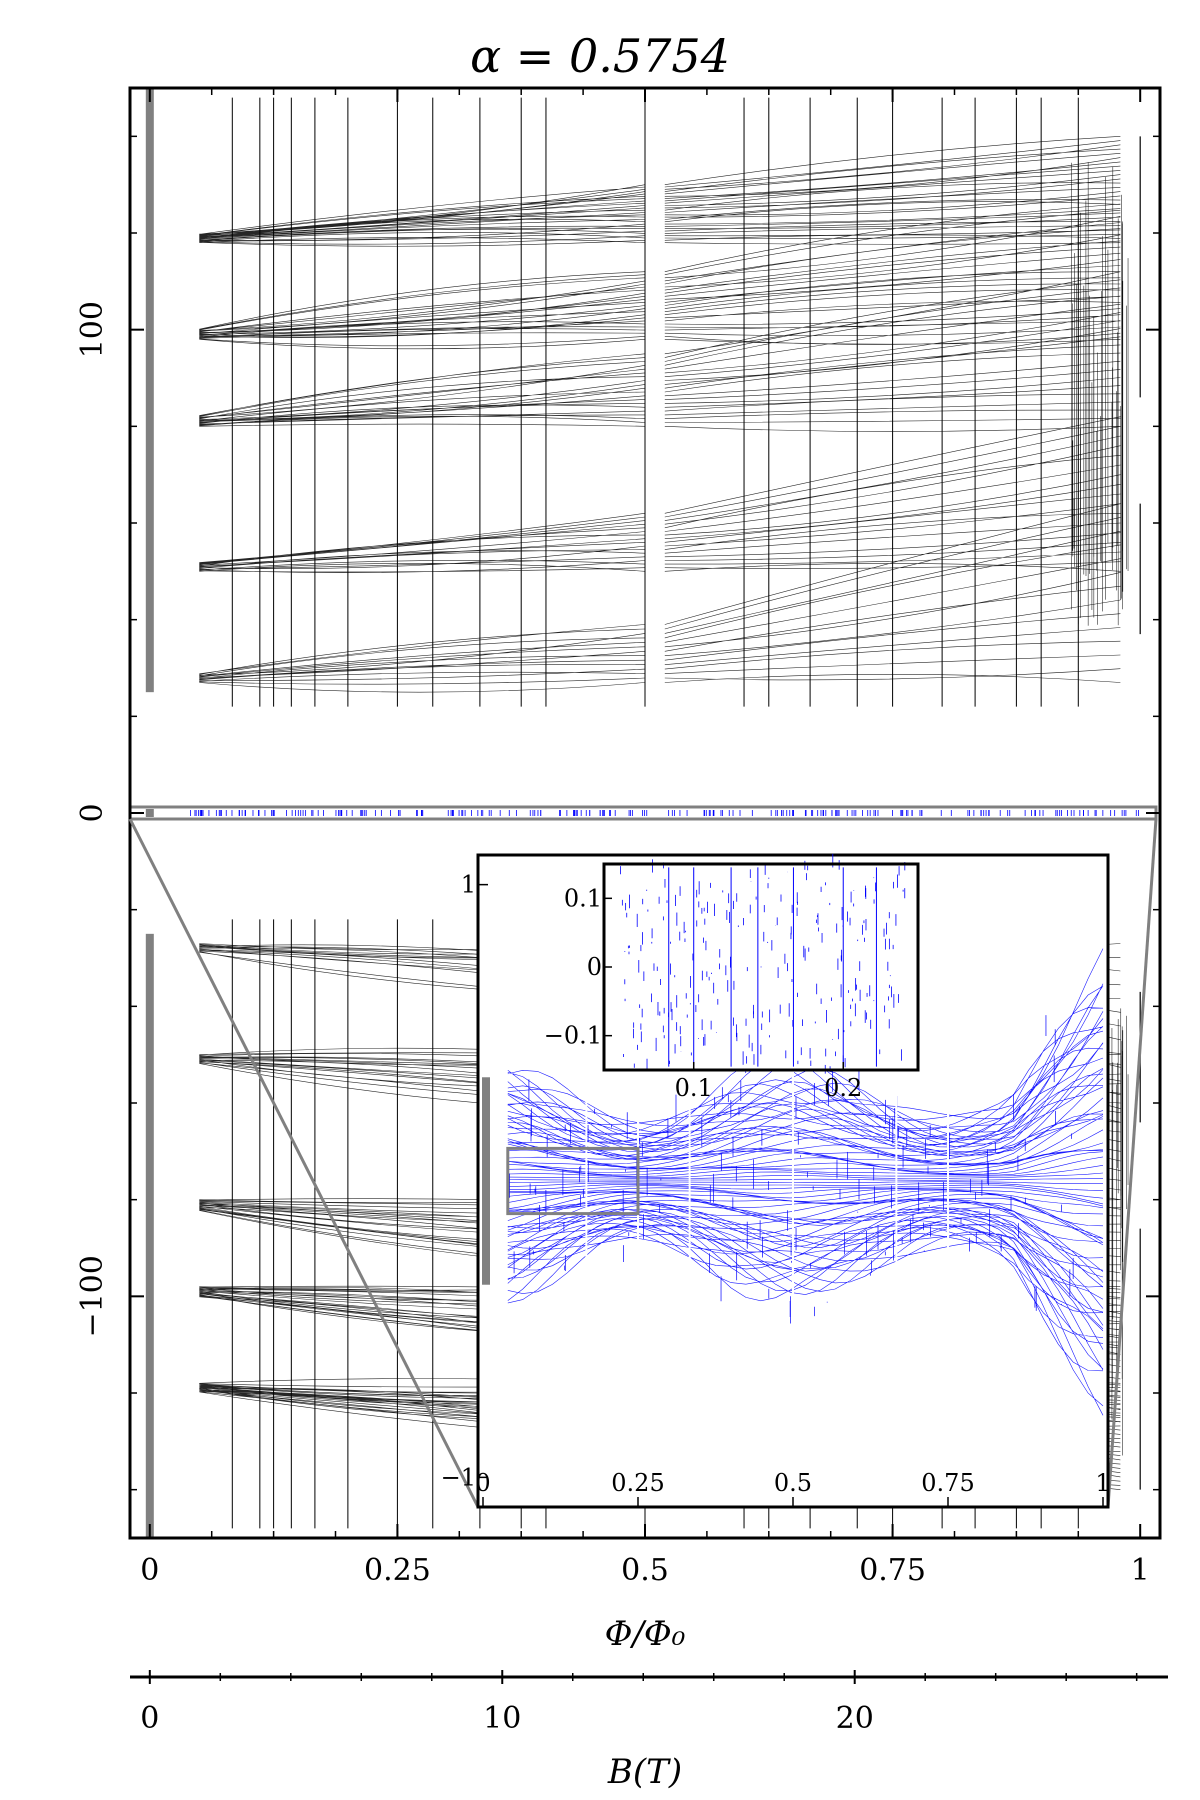 This screenshot has height=1800, width=1200. Describe the element at coordinates (92, 1296) in the screenshot. I see `y-tick-label: −100` at that location.